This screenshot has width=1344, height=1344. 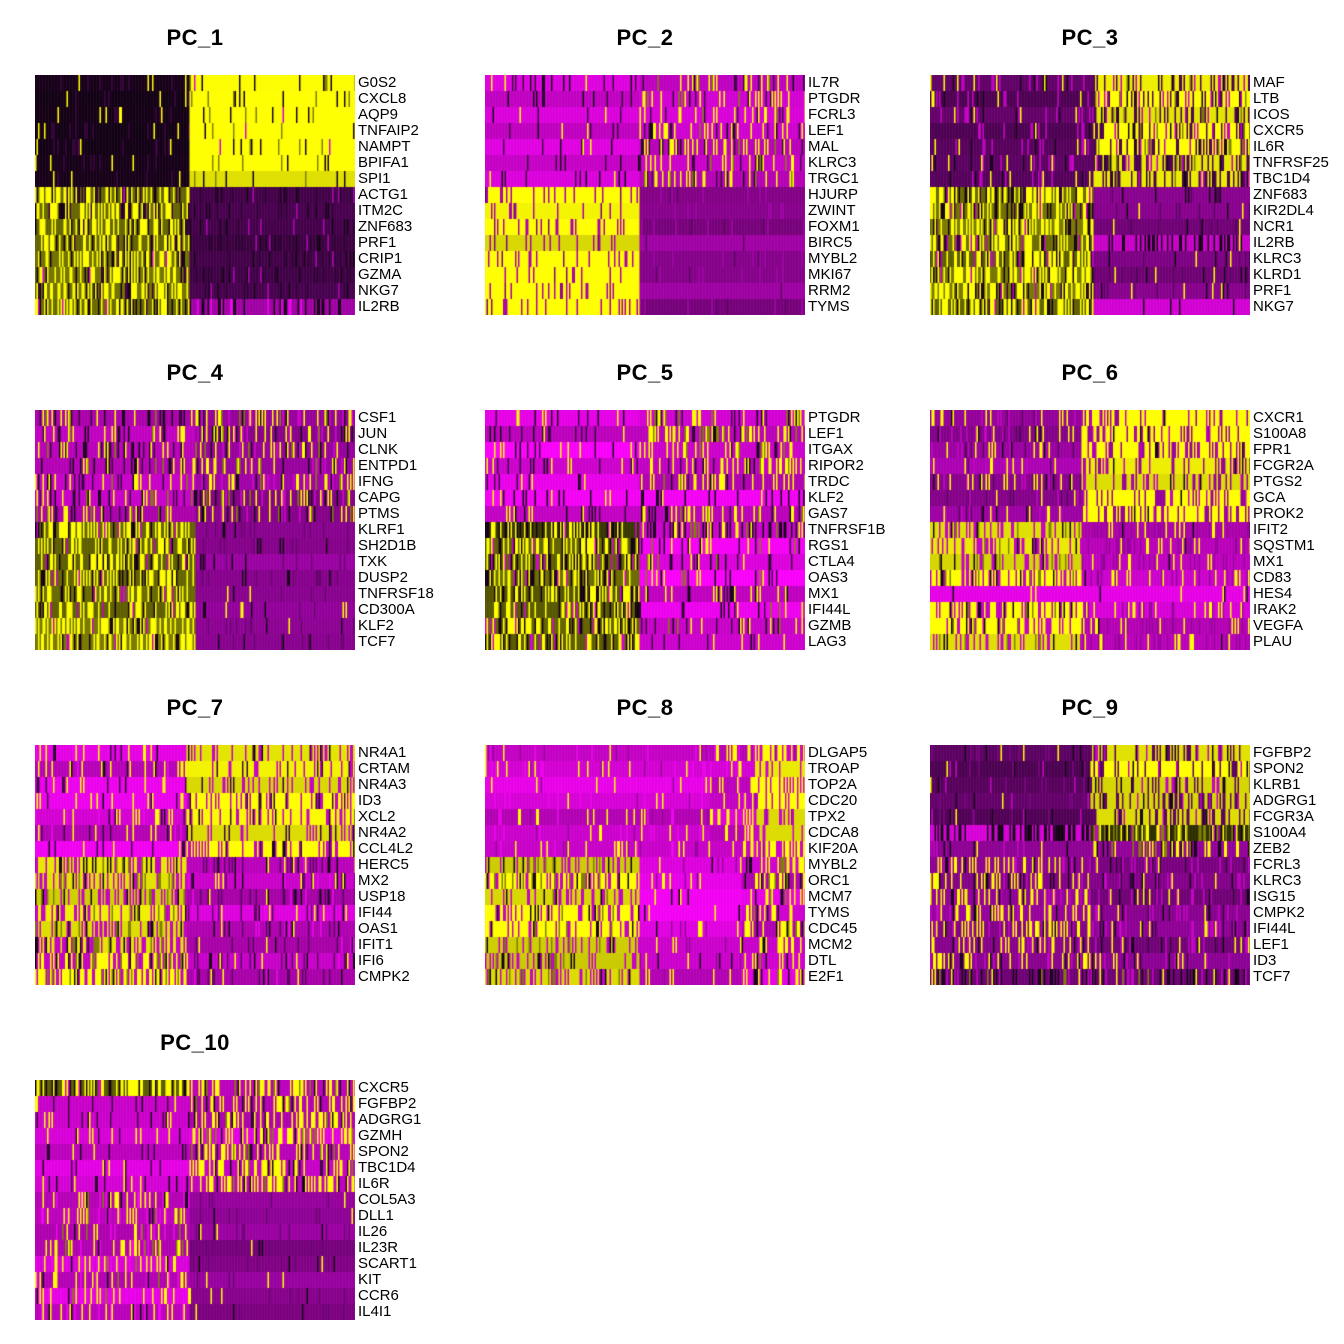 What do you see at coordinates (830, 625) in the screenshot?
I see `gene-label: GZMB` at bounding box center [830, 625].